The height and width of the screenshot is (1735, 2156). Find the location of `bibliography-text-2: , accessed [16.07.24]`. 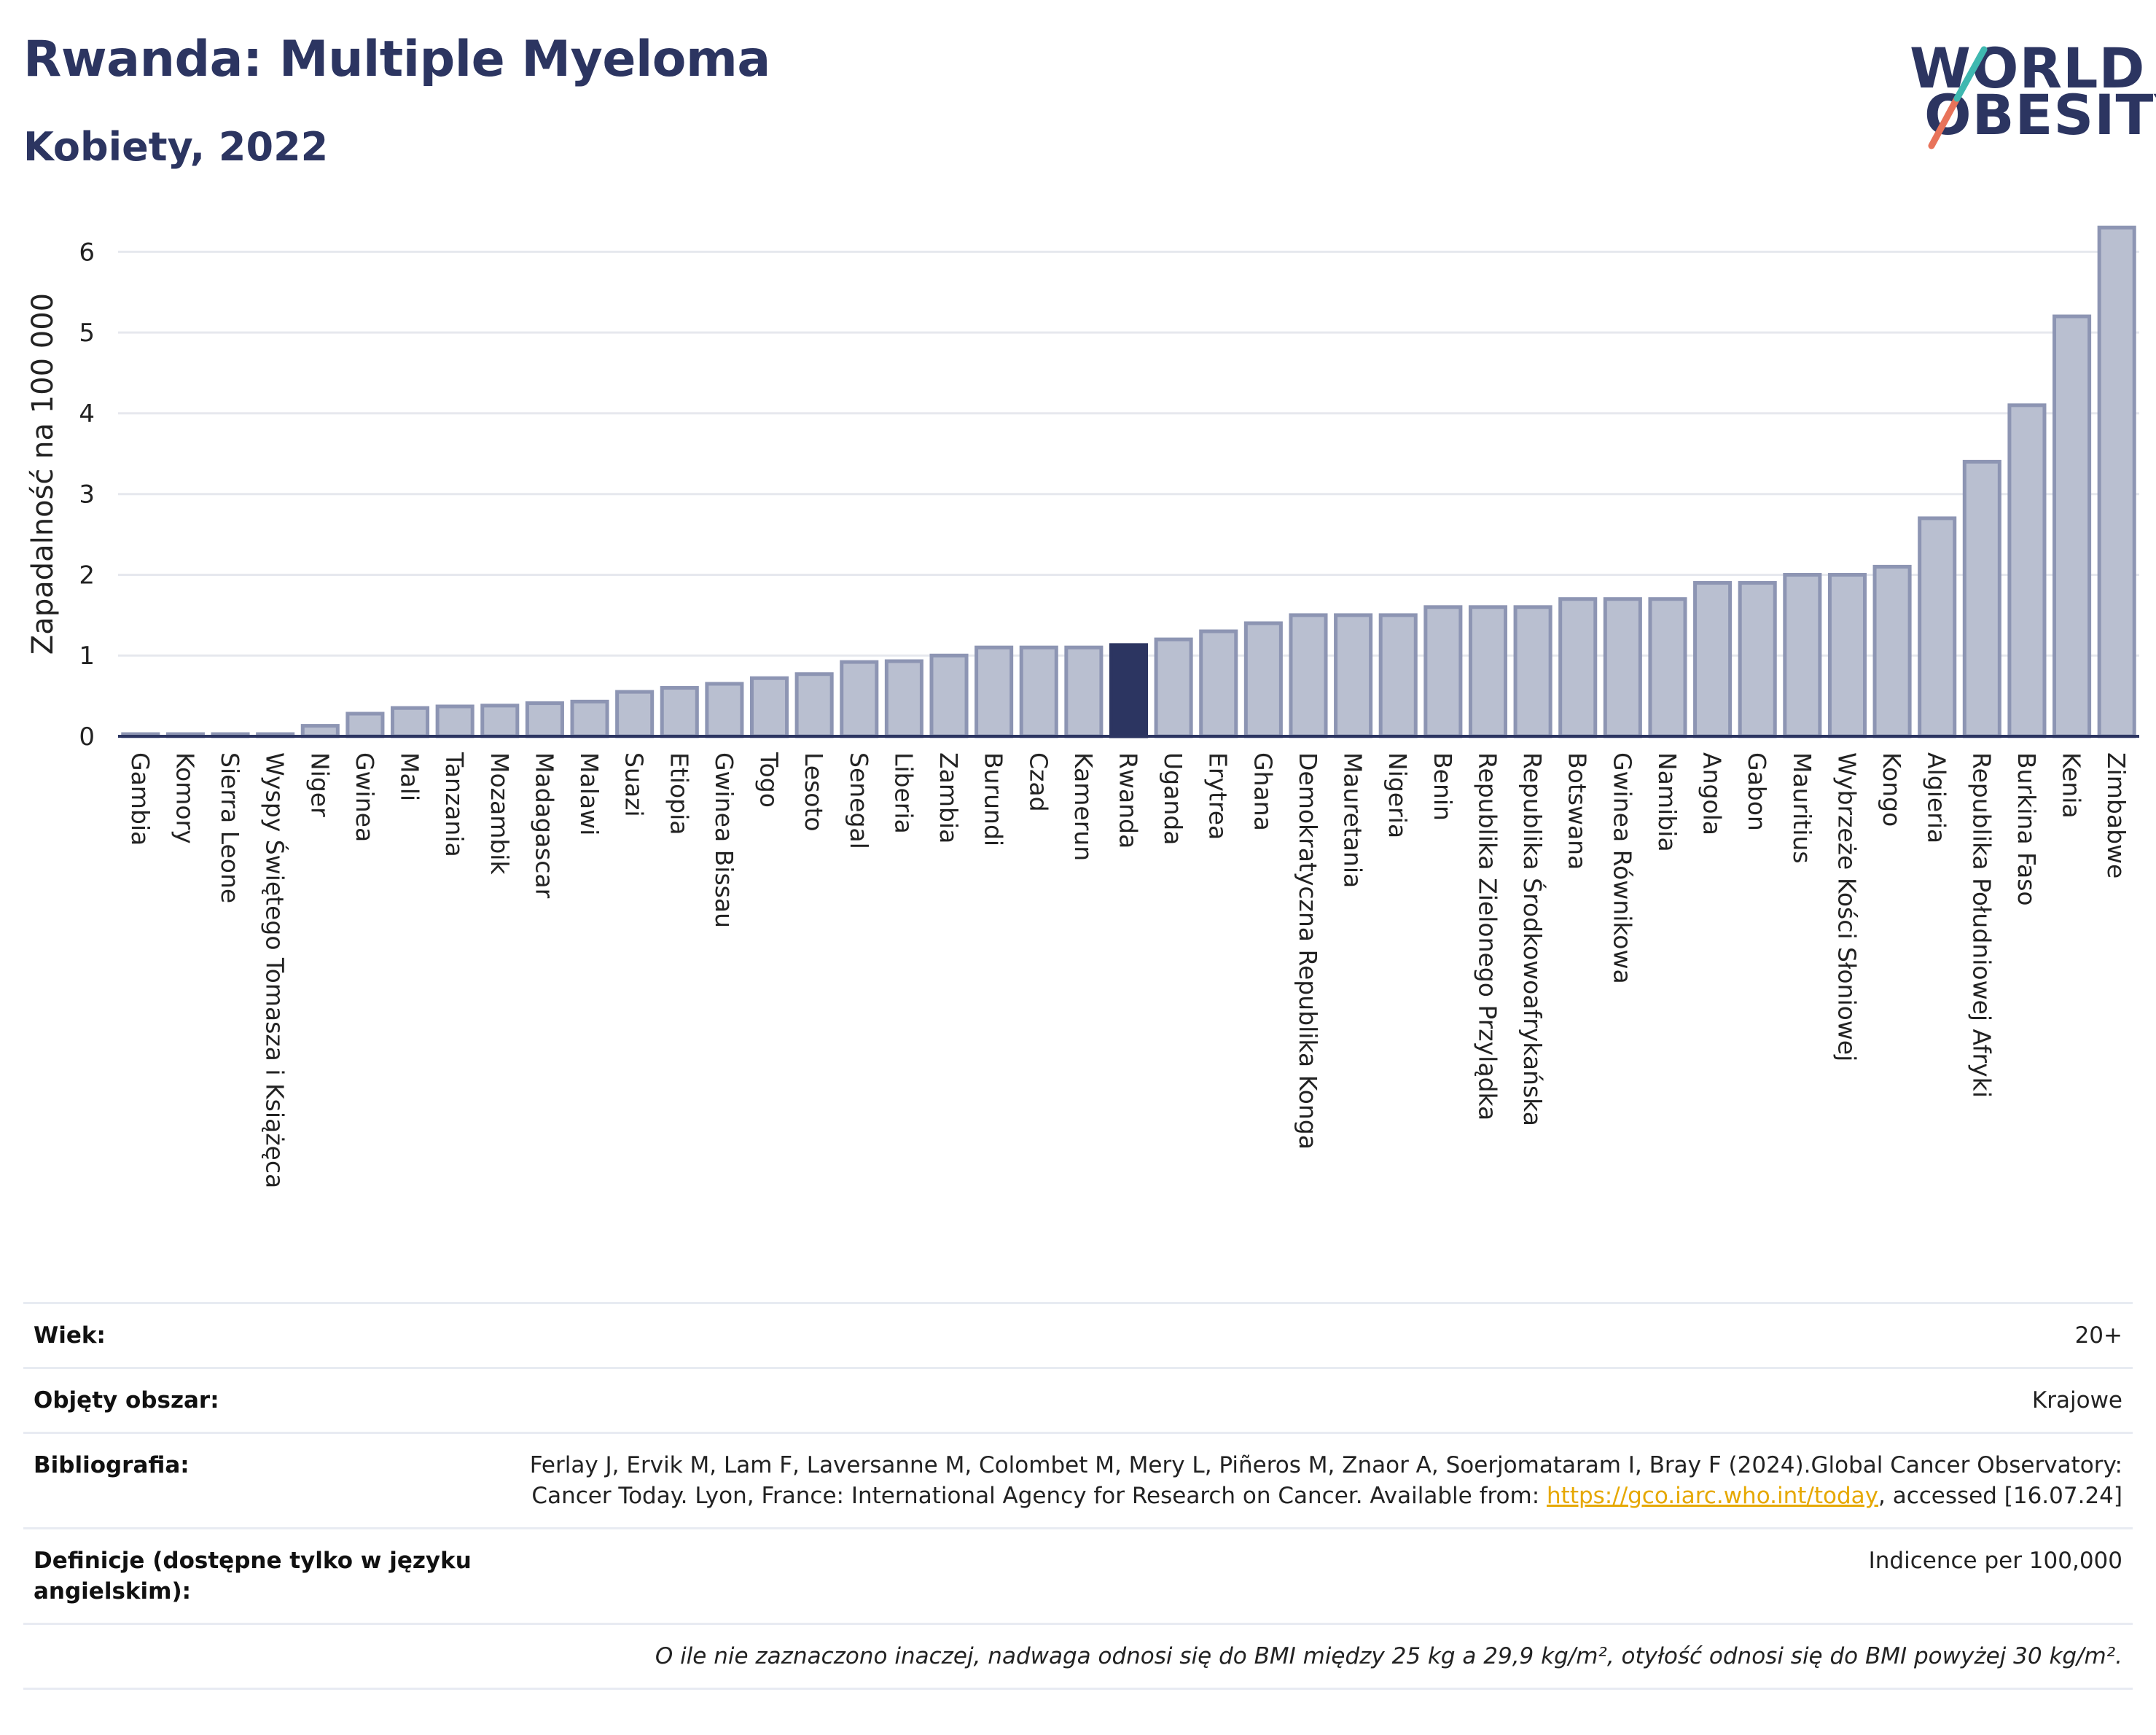

bibliography-text-2: , accessed [16.07.24] is located at coordinates (2000, 1496).